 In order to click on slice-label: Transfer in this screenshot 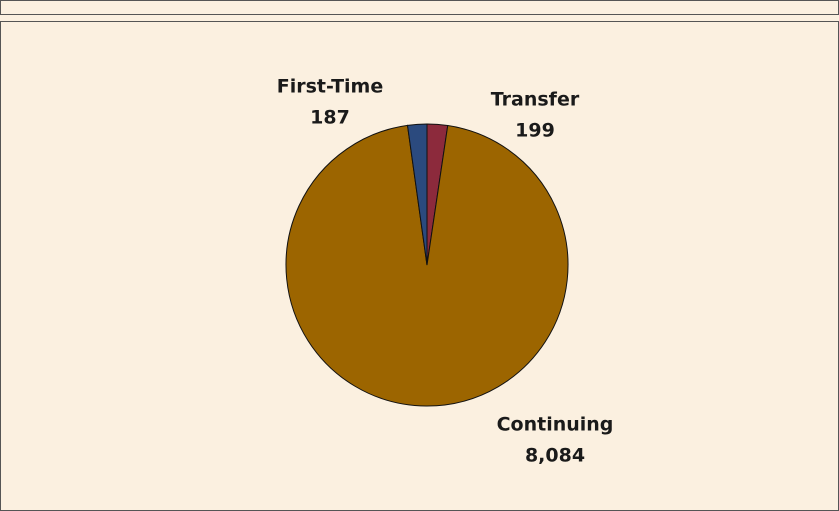, I will do `click(535, 100)`.